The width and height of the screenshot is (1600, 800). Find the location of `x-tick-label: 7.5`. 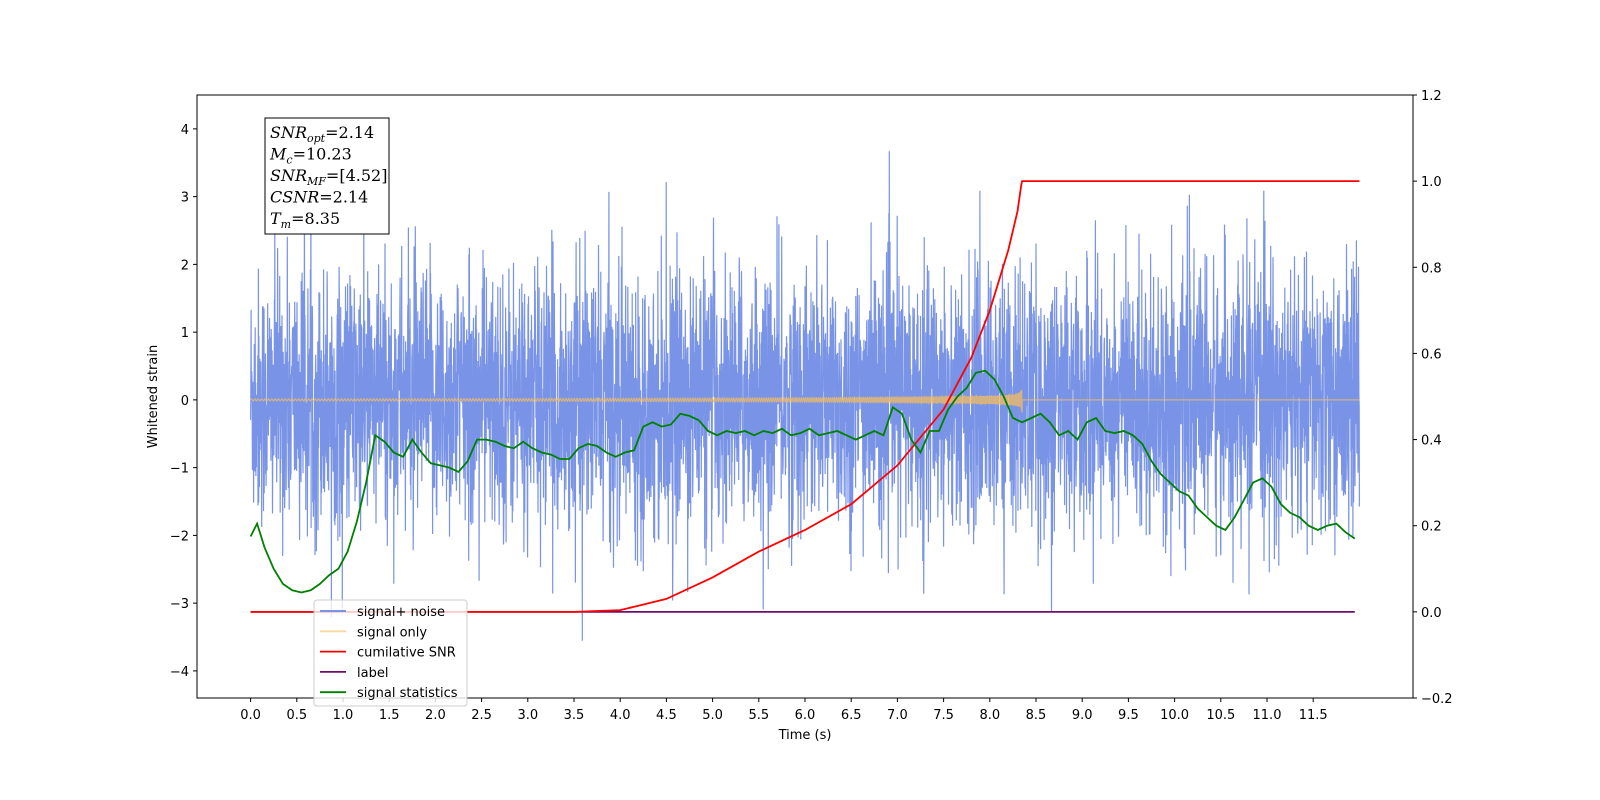

x-tick-label: 7.5 is located at coordinates (943, 715).